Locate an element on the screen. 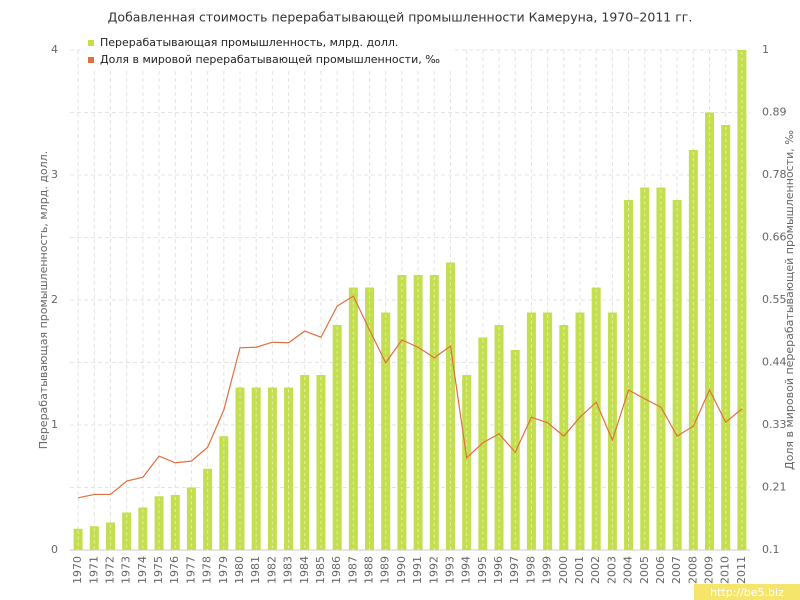 The height and width of the screenshot is (600, 800). y-tick-label: 2 is located at coordinates (54, 299).